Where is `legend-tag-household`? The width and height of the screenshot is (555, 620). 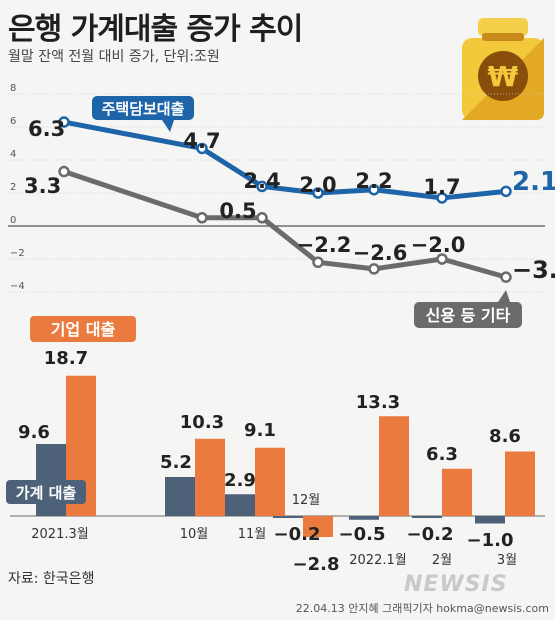 legend-tag-household is located at coordinates (46, 492).